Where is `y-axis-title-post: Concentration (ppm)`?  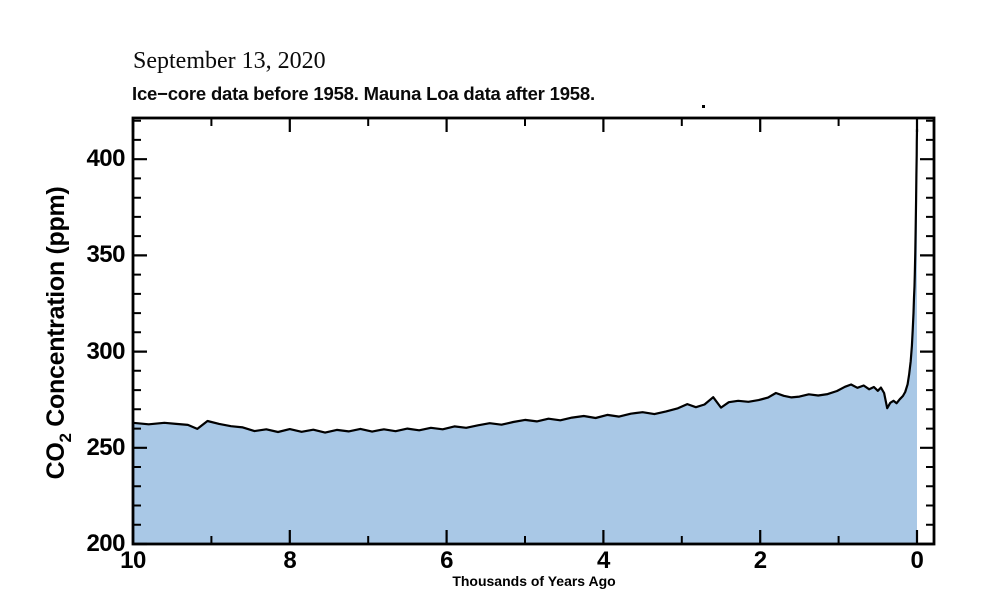
y-axis-title-post: Concentration (ppm) is located at coordinates (56, 310).